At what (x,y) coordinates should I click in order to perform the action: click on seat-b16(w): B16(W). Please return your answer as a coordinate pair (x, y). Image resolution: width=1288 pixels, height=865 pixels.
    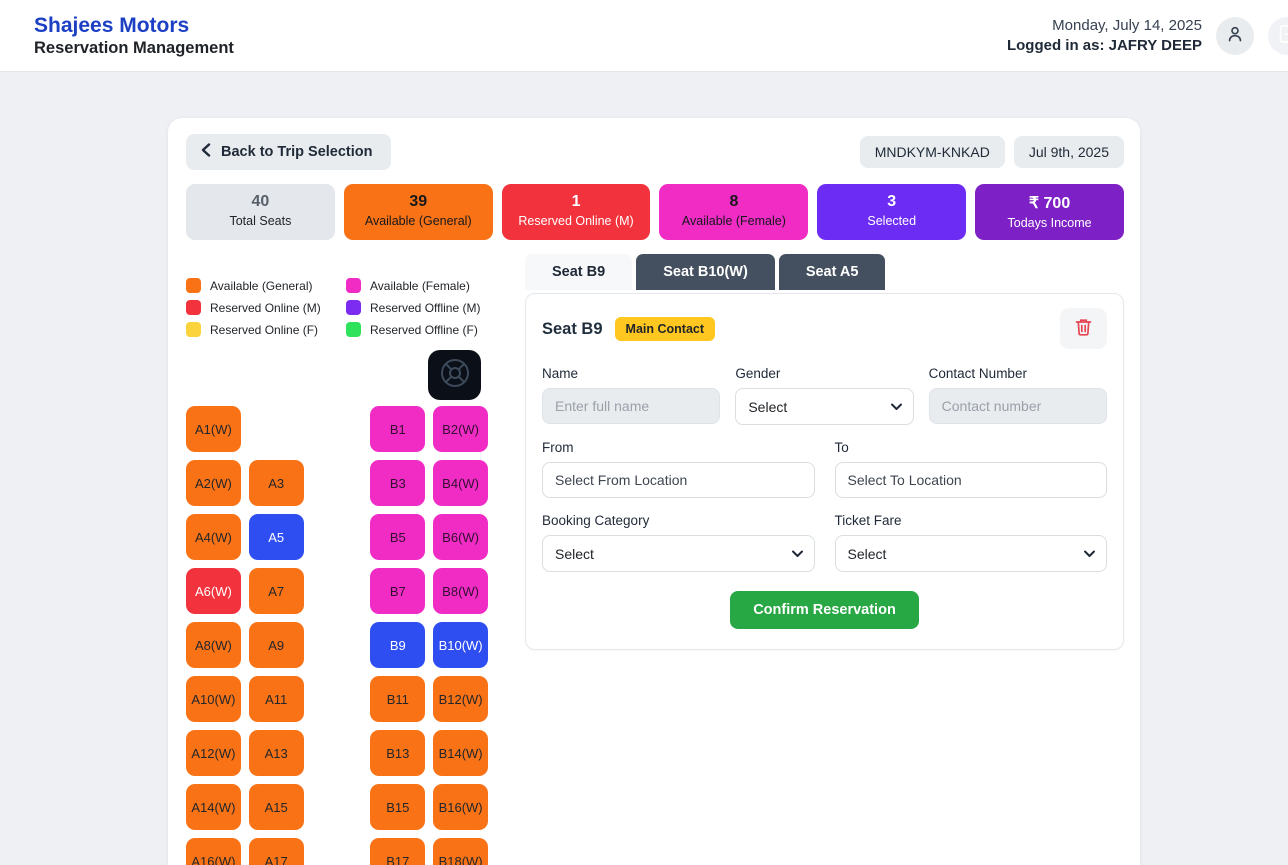
    Looking at the image, I should click on (460, 807).